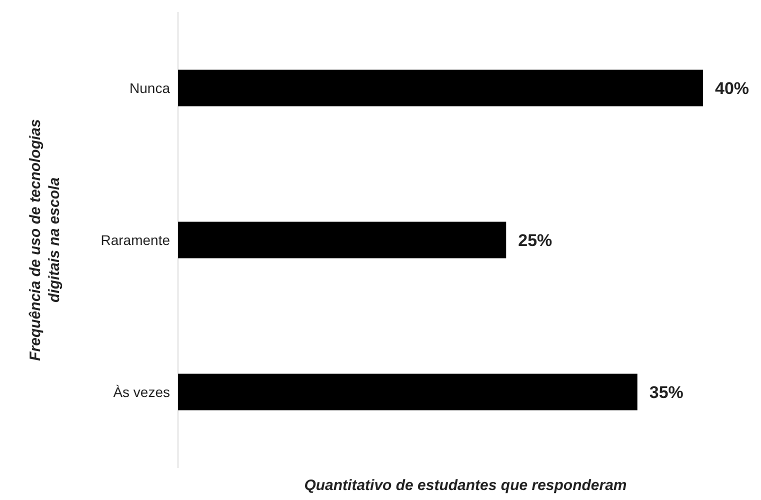 This screenshot has height=500, width=761. Describe the element at coordinates (135, 240) in the screenshot. I see `y-tick-label: Raramente` at that location.